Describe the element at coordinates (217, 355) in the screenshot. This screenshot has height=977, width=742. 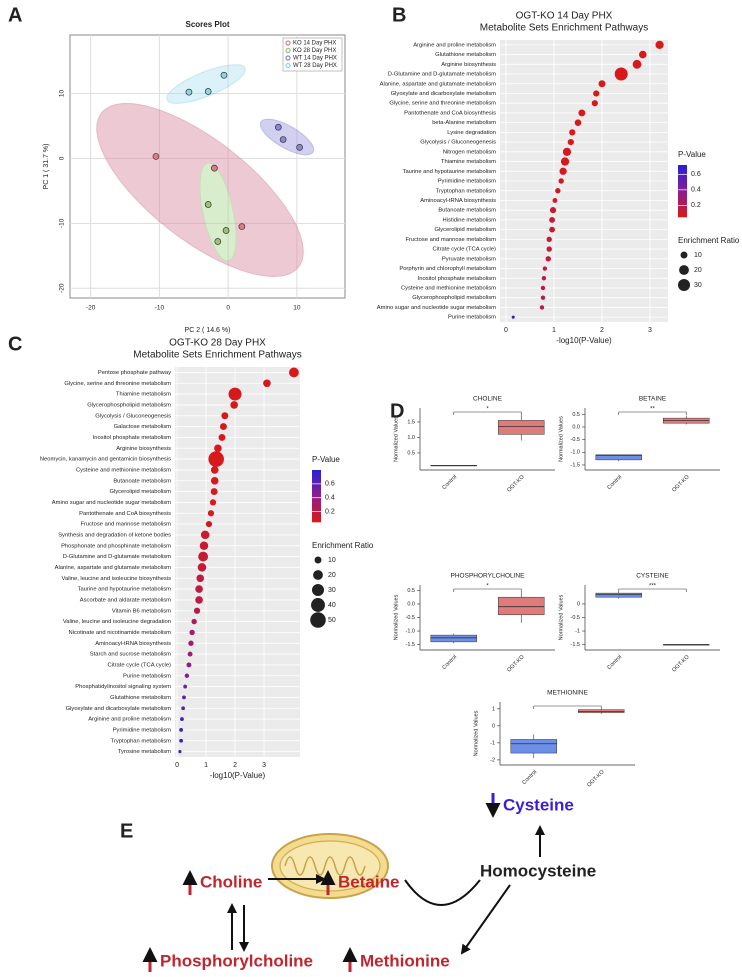
I see `chart-subtitle: Metabolite Sets Enrichment Pathways` at that location.